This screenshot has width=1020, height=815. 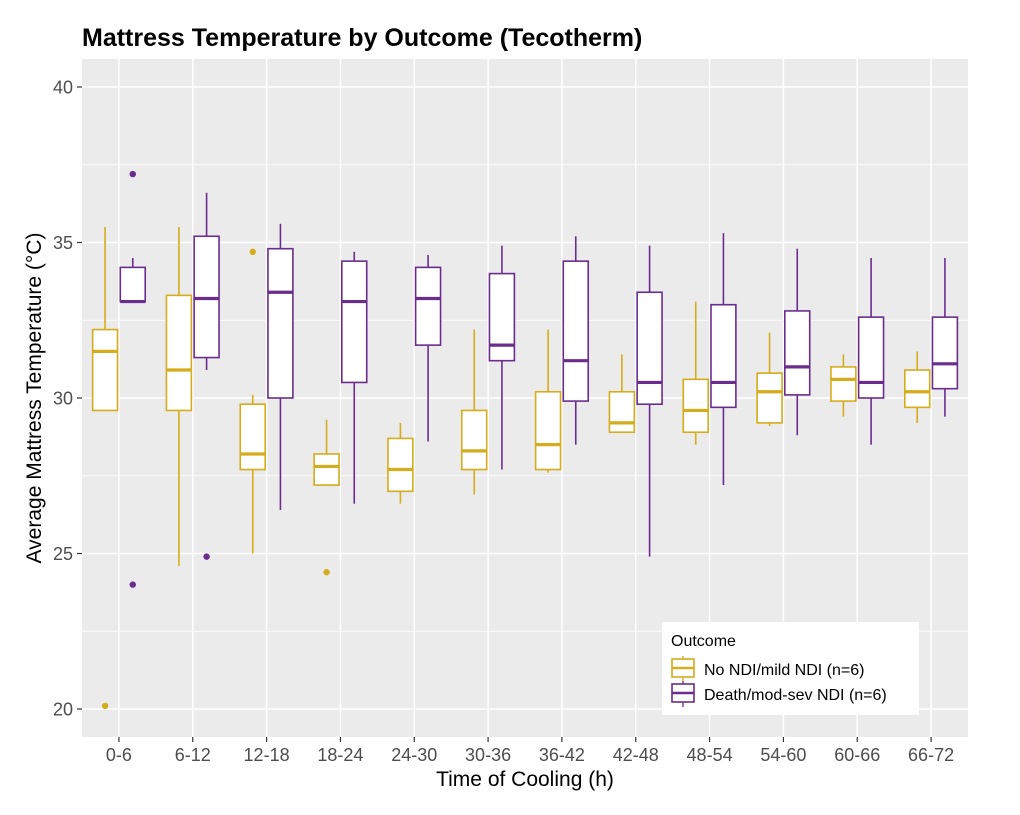 What do you see at coordinates (34, 398) in the screenshot?
I see `y-axis-label: Average Mattress Temperature (°C)` at bounding box center [34, 398].